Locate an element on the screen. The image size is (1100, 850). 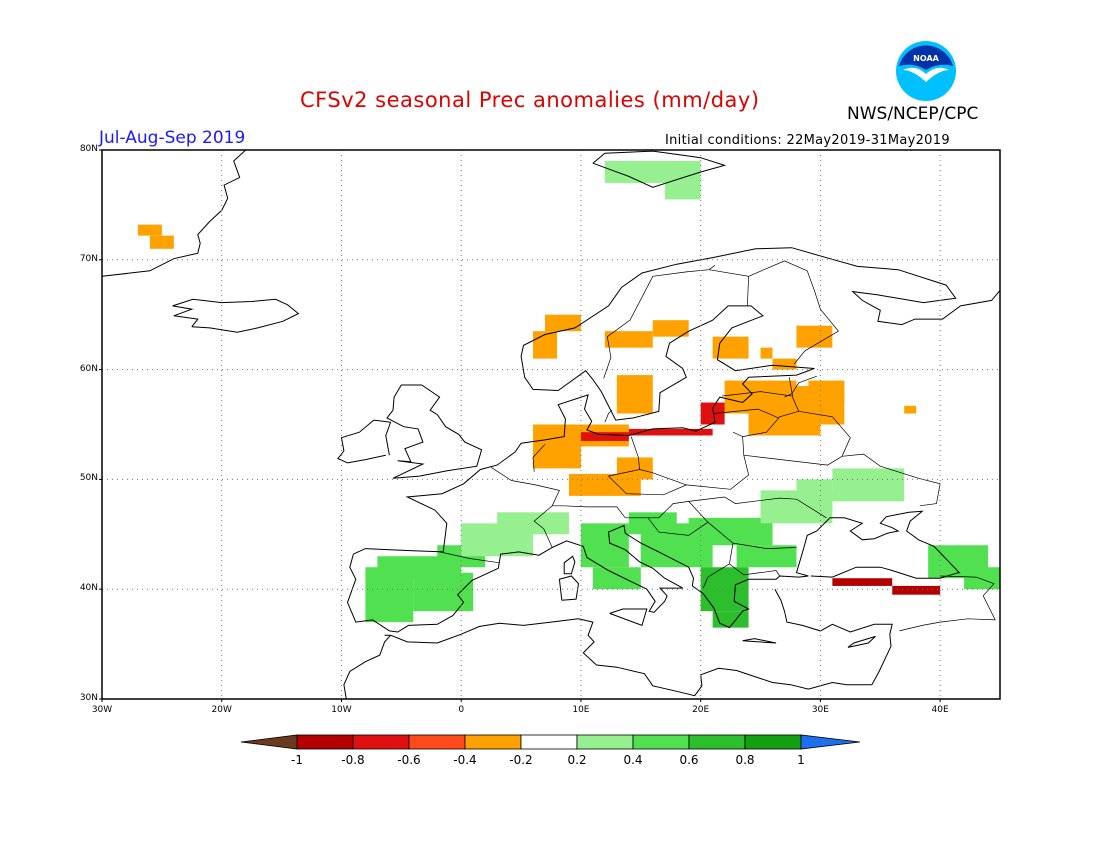
colorbar-label: -0.6 is located at coordinates (409, 760).